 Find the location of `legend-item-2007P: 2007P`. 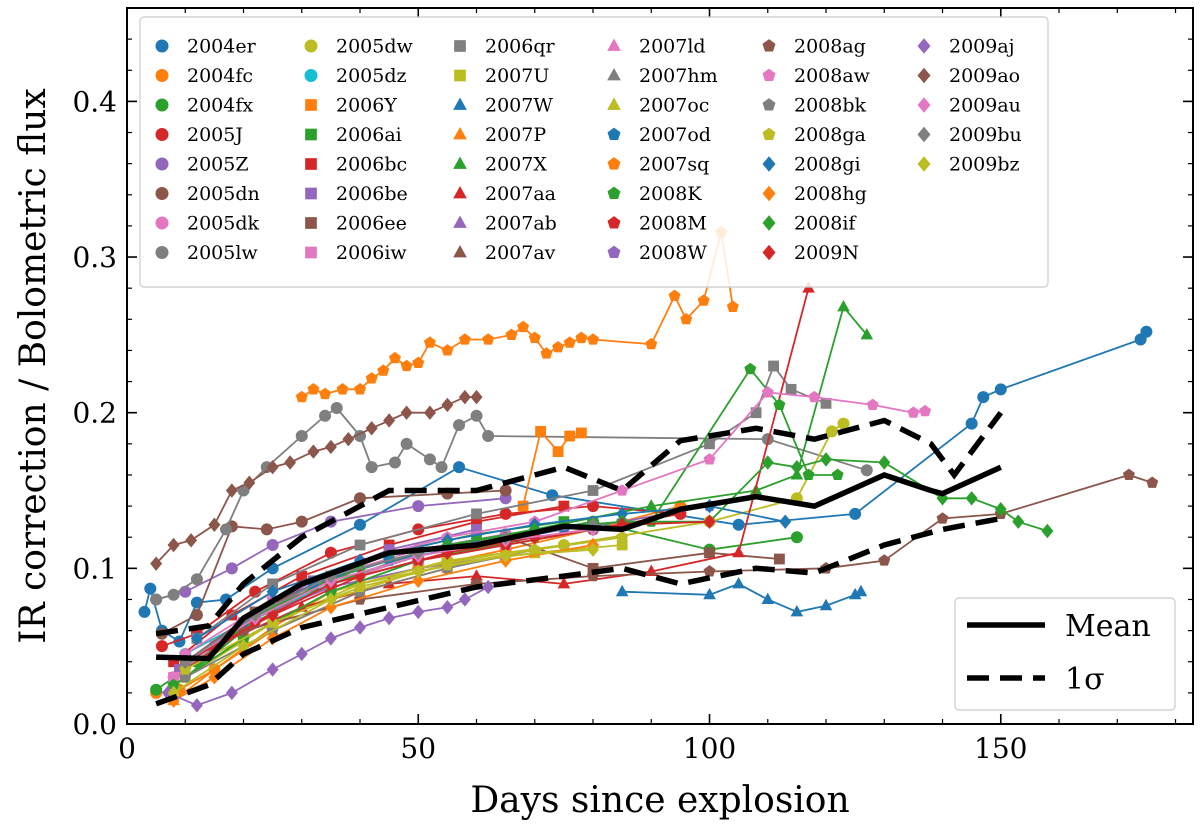

legend-item-2007P: 2007P is located at coordinates (499, 135).